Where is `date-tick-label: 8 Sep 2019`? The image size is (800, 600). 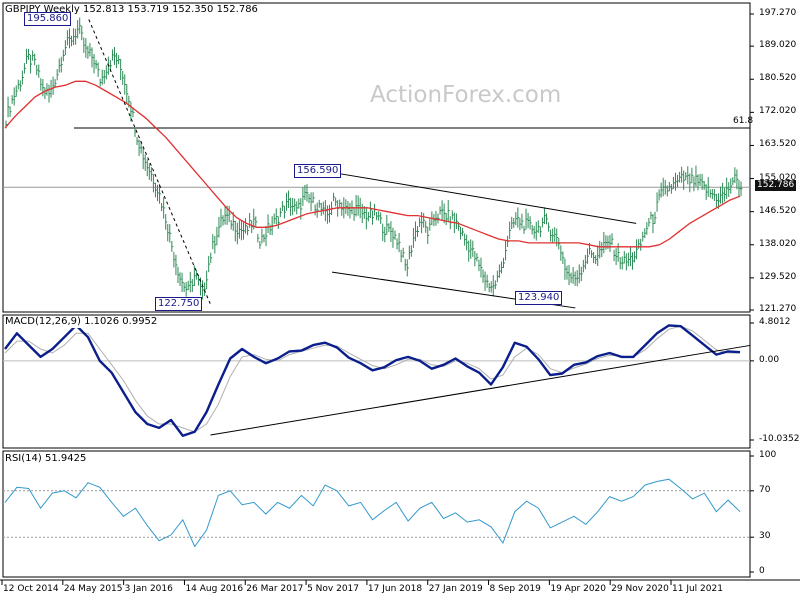
date-tick-label: 8 Sep 2019 is located at coordinates (515, 589).